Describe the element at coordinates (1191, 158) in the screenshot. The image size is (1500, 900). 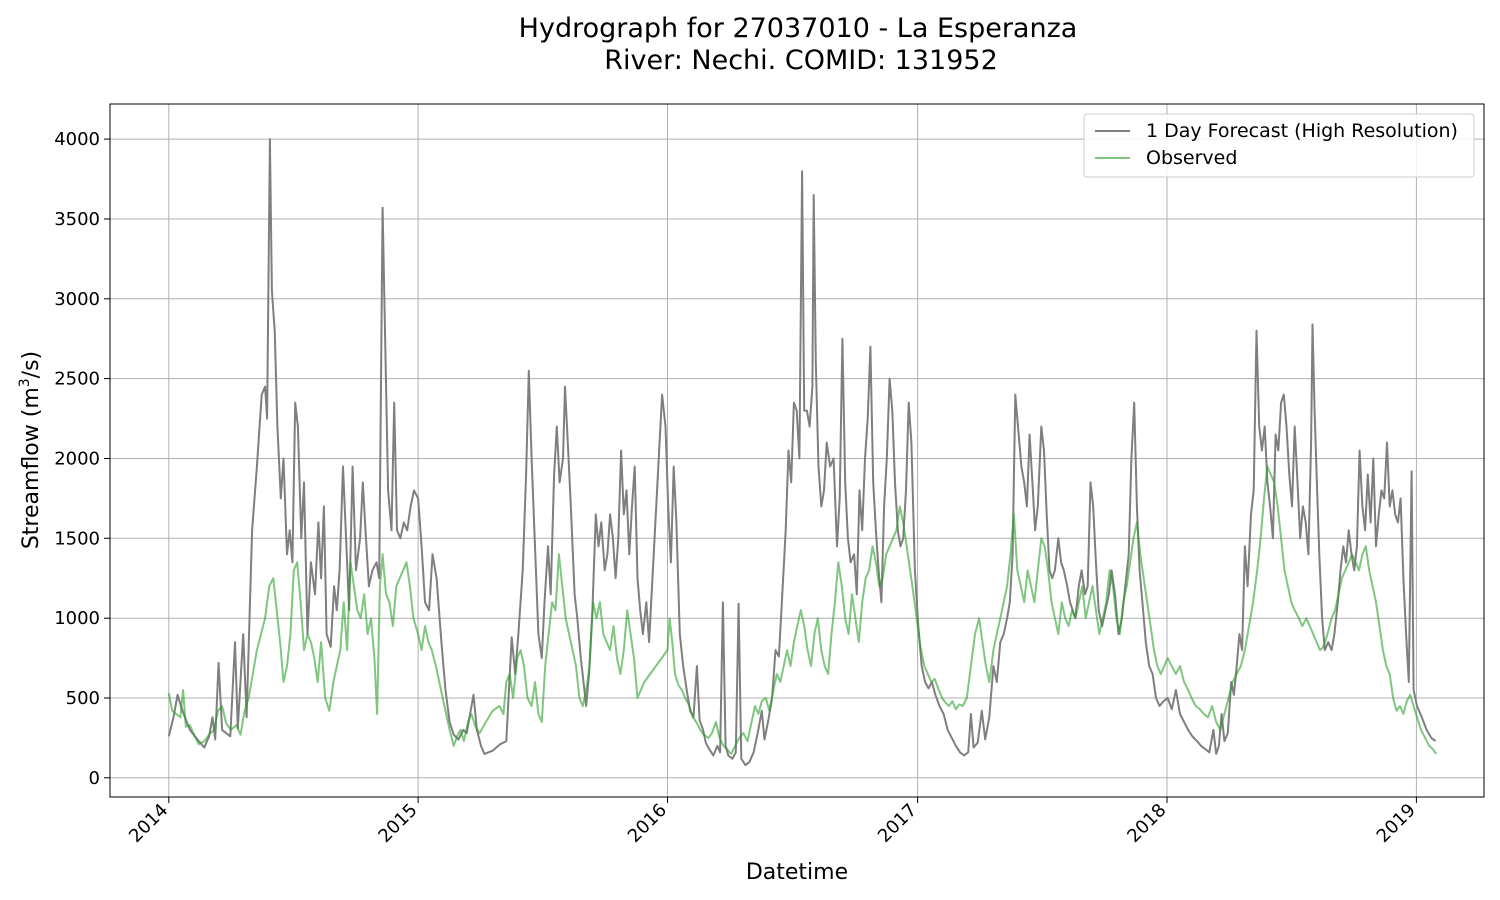
I see `legend-label-observed: Observed` at that location.